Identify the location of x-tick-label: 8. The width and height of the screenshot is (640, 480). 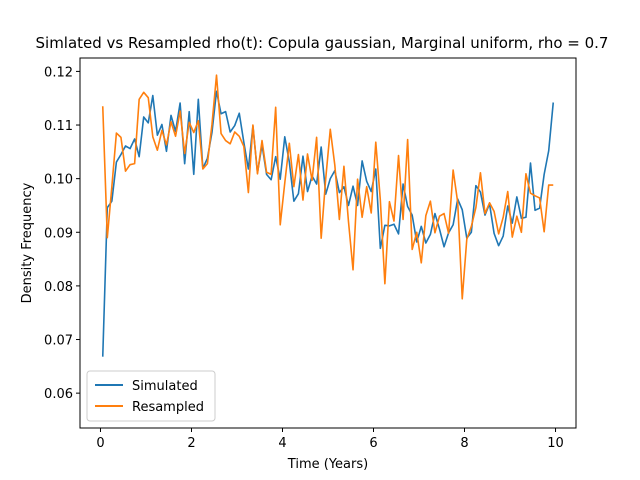
(464, 443).